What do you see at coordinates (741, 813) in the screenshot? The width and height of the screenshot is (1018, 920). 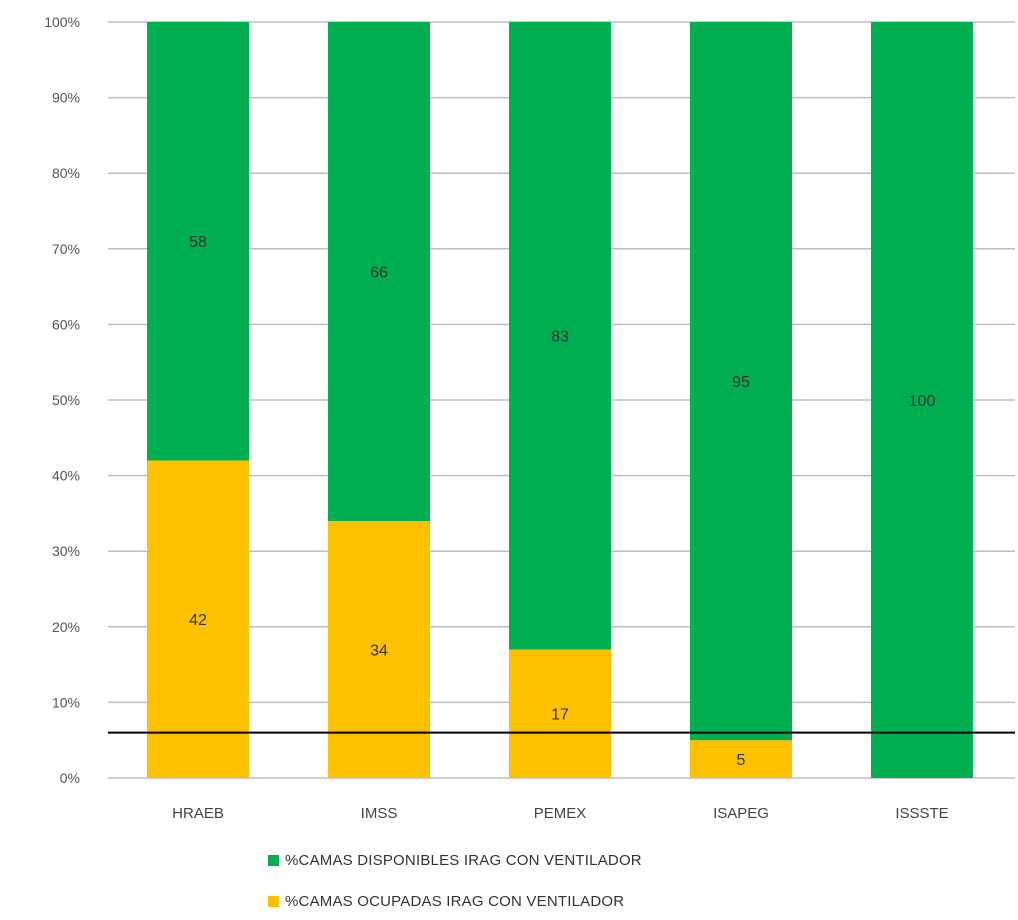 I see `x-tick-label: ISAPEG` at bounding box center [741, 813].